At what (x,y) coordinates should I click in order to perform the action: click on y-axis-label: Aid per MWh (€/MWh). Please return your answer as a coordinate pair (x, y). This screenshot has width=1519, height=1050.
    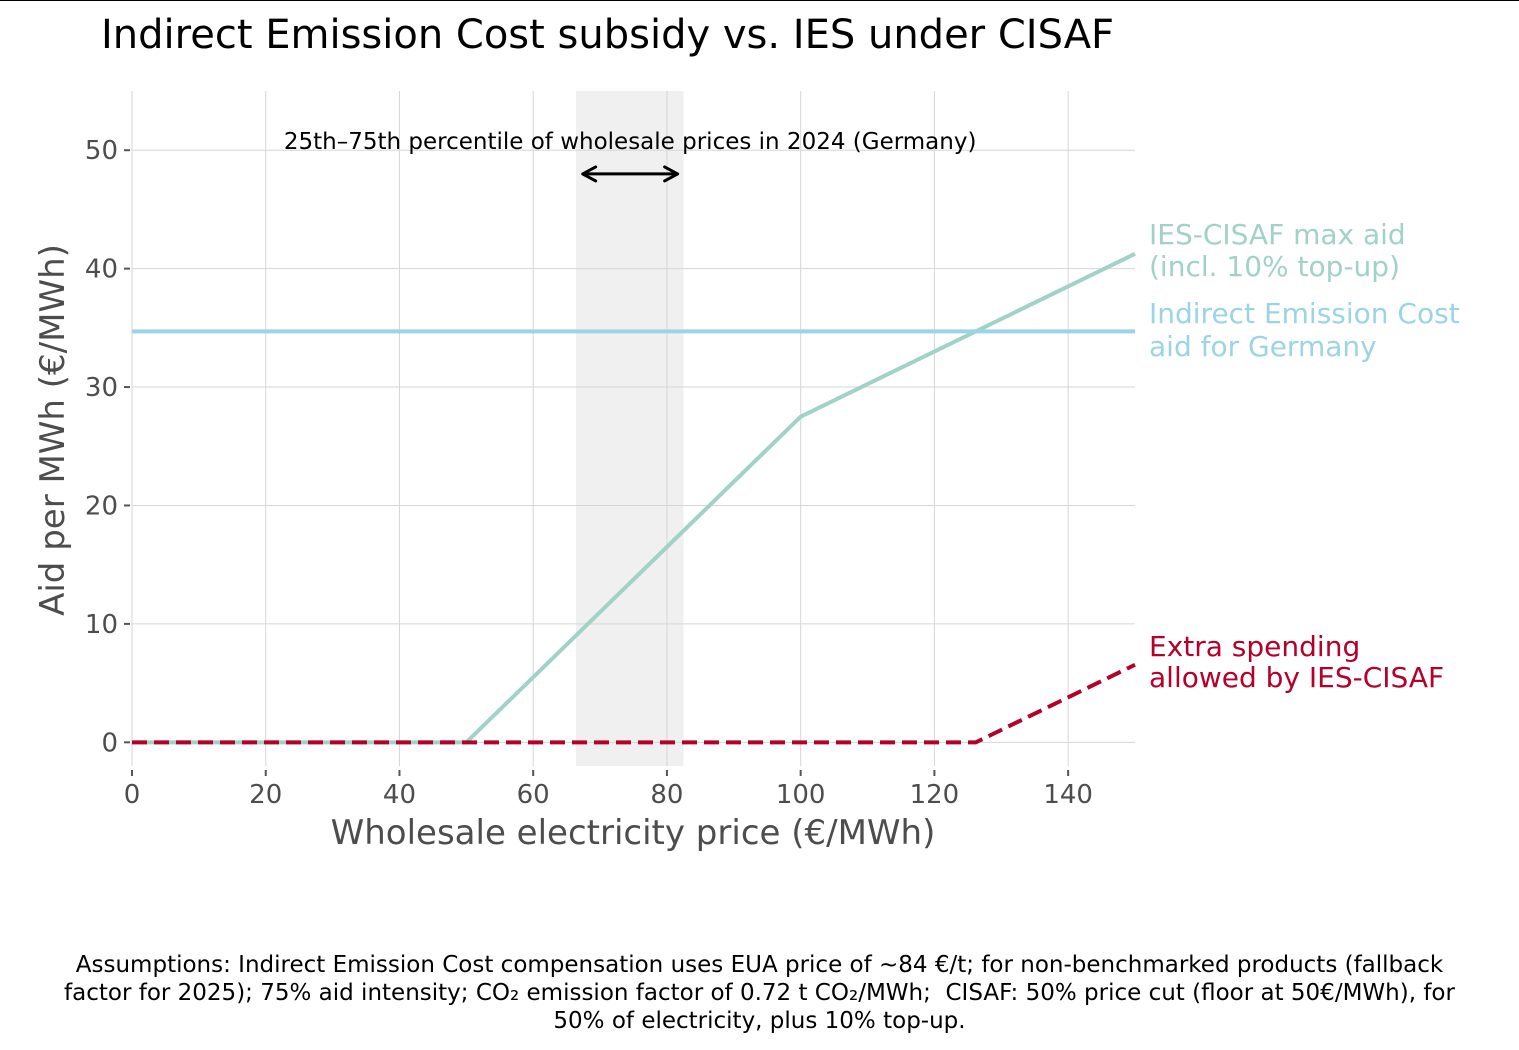
    Looking at the image, I should click on (53, 430).